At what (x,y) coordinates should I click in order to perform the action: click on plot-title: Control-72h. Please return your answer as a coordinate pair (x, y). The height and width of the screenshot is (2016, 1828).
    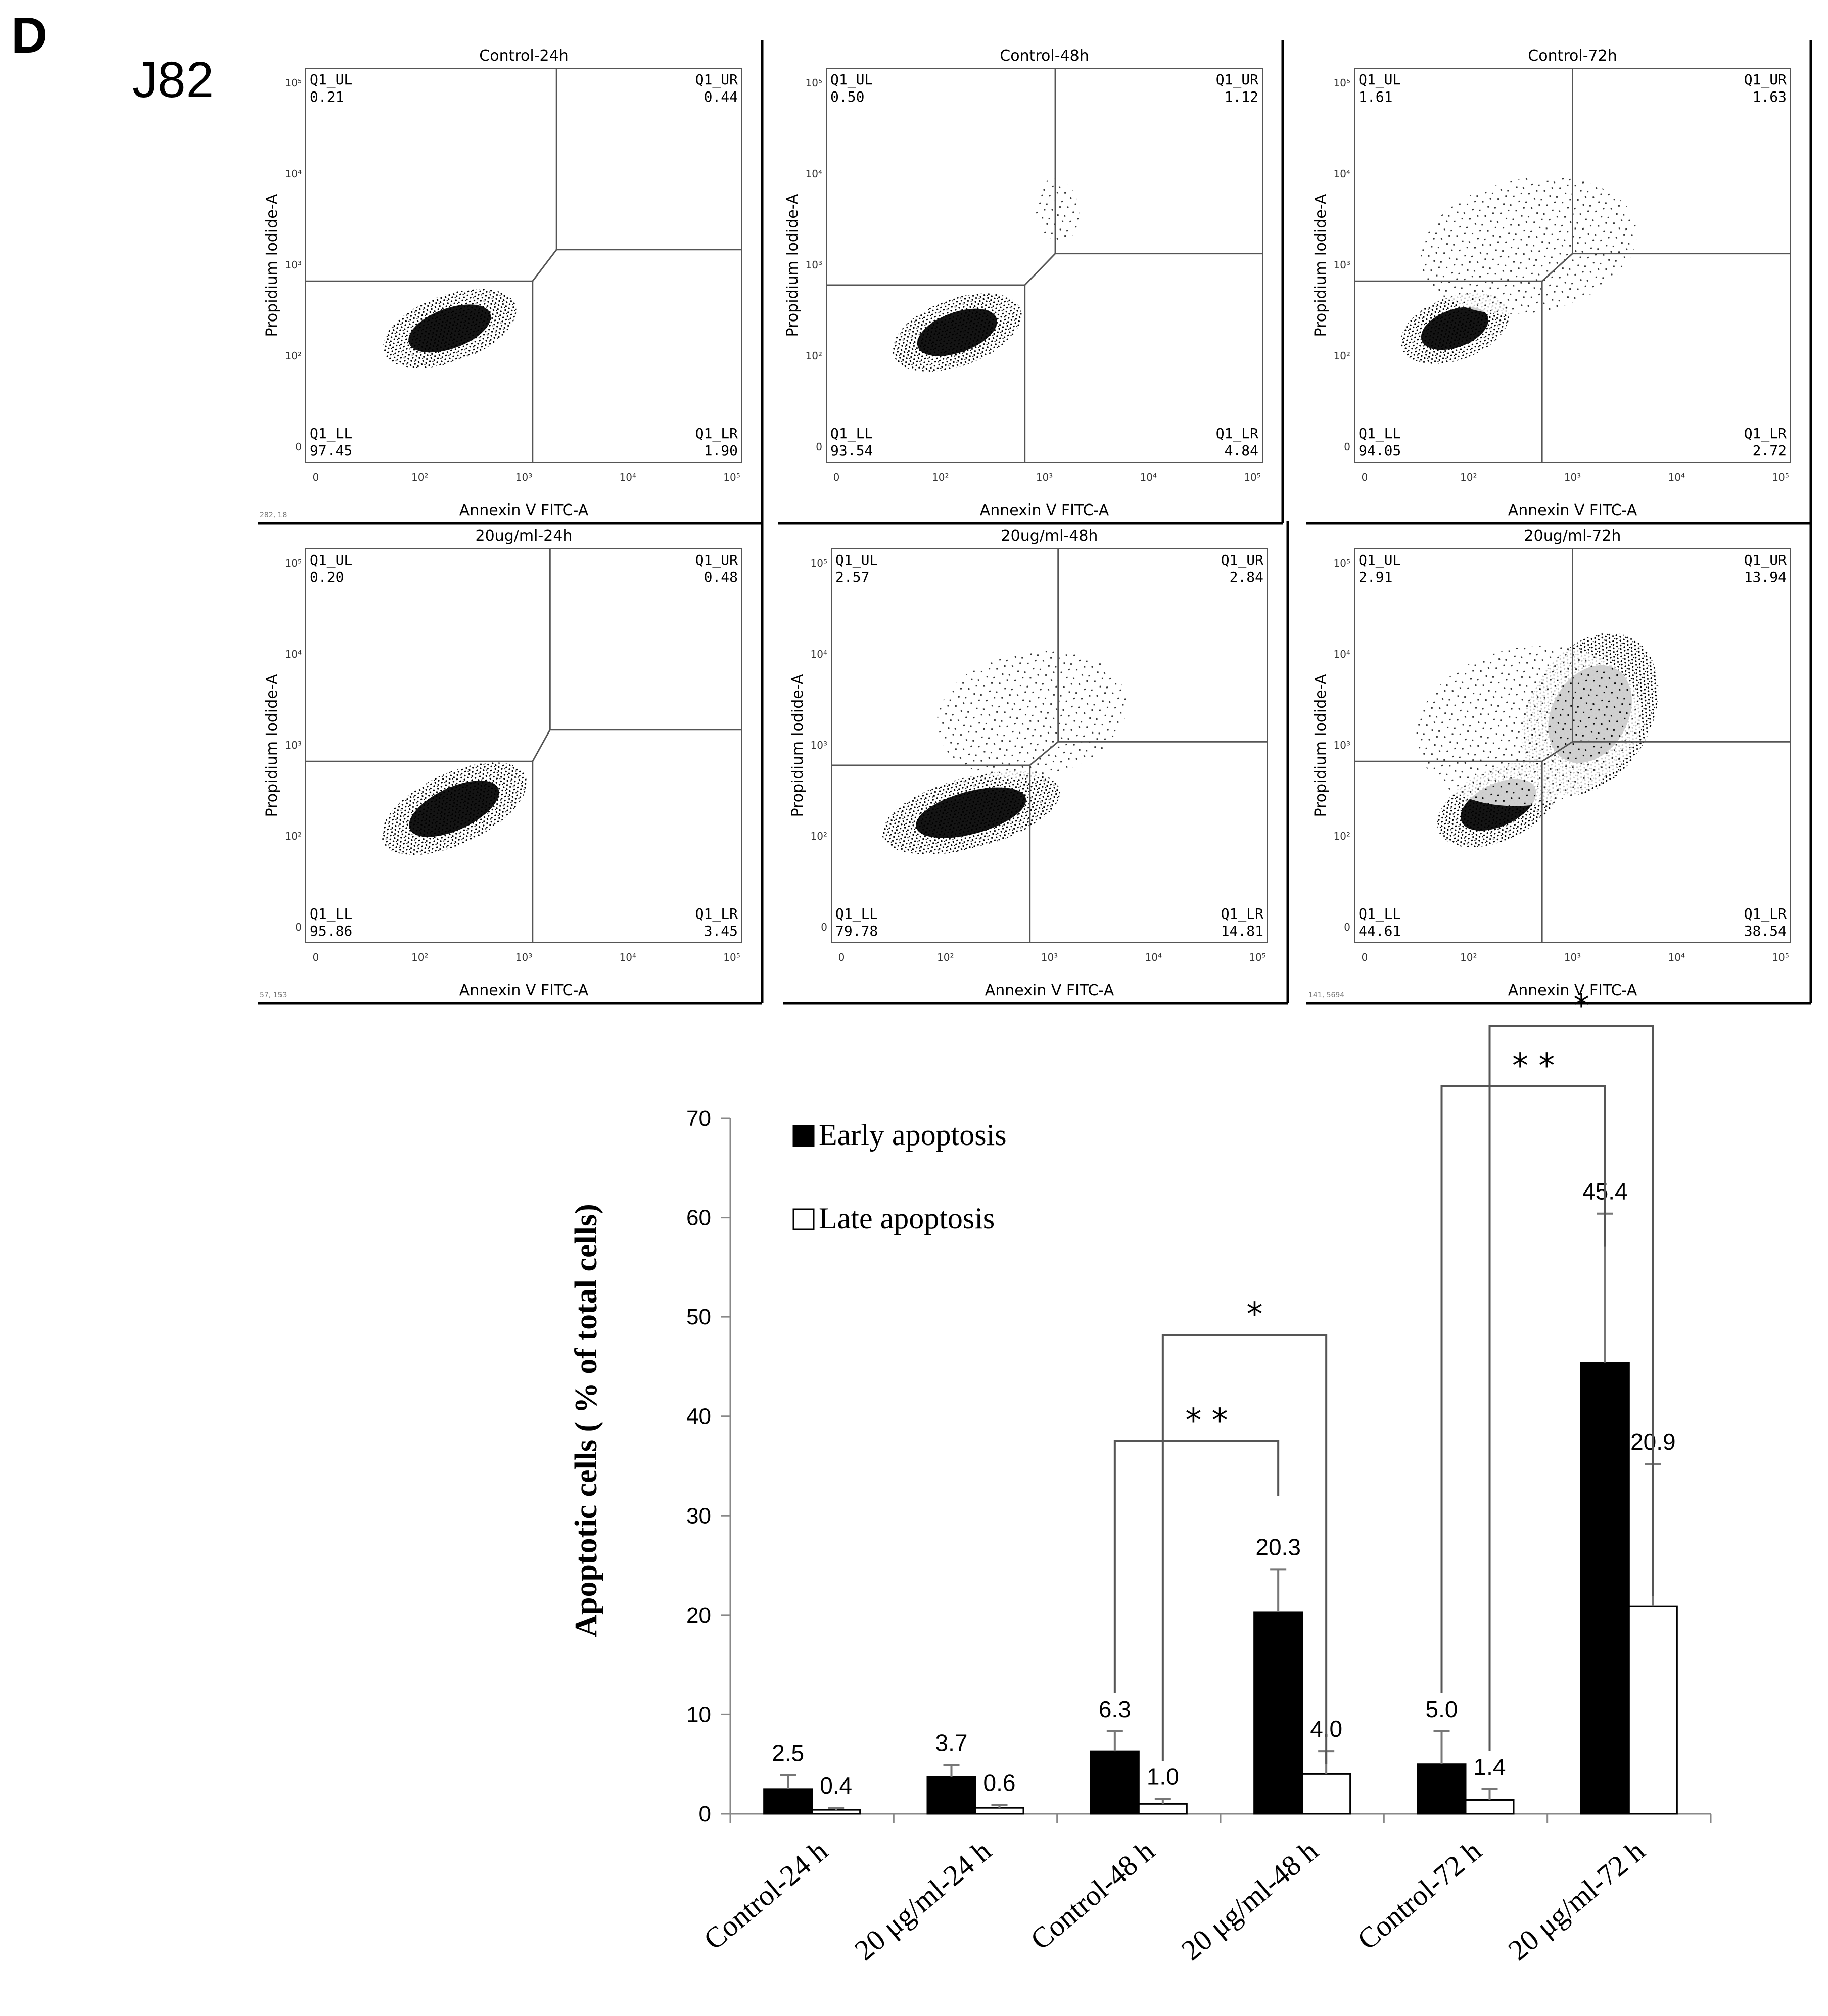
    Looking at the image, I should click on (1572, 56).